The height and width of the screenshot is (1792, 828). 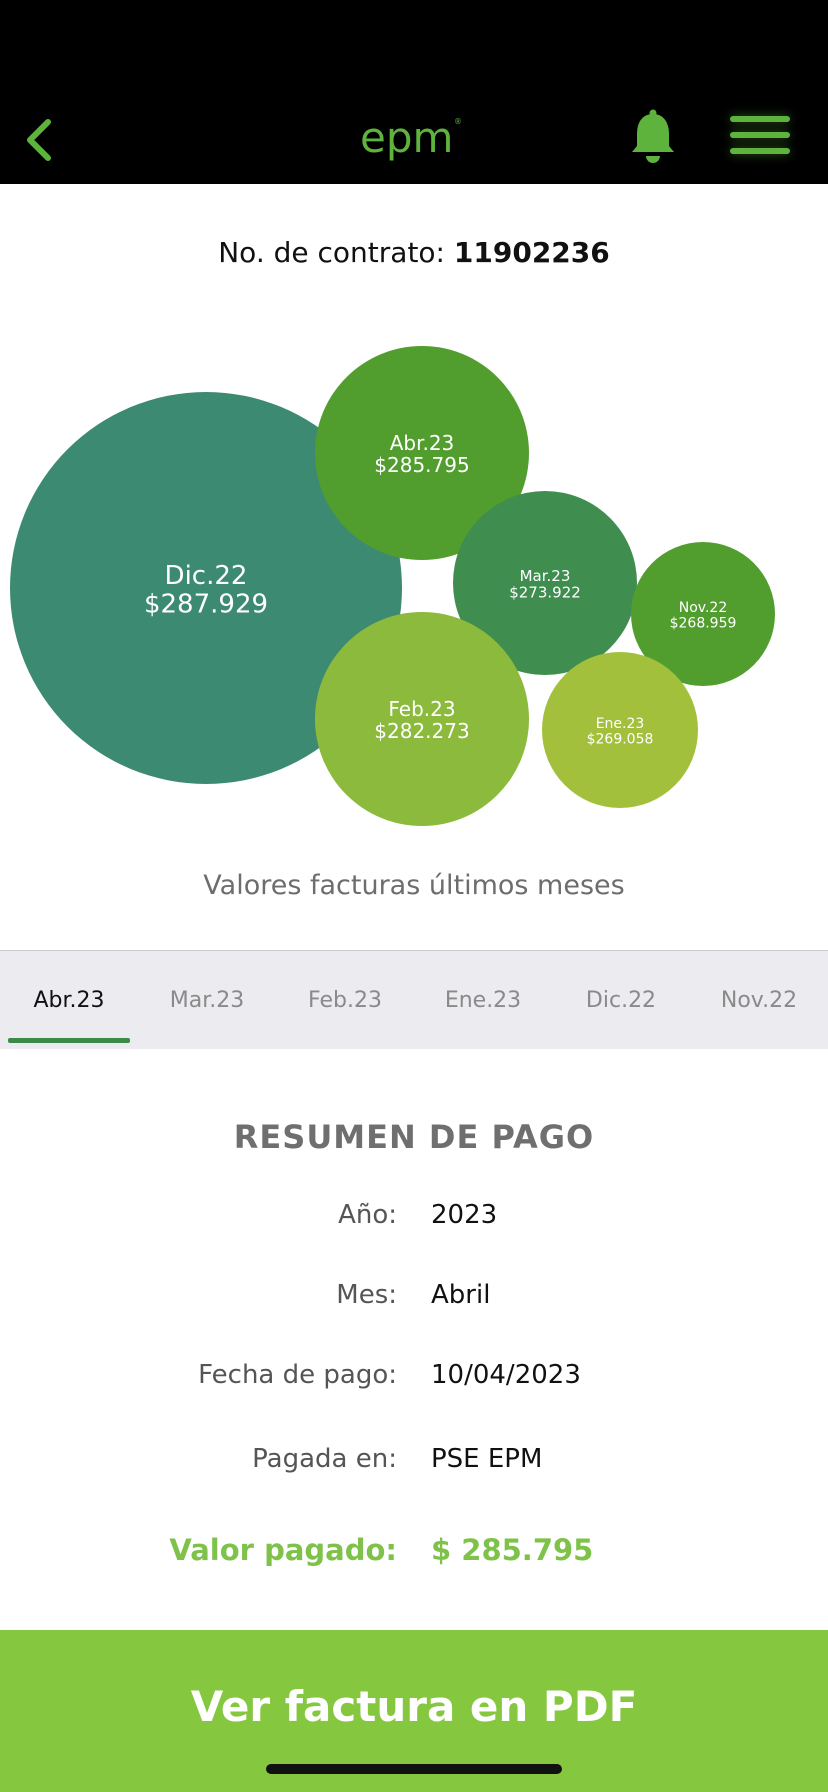 What do you see at coordinates (406, 137) in the screenshot?
I see `logo-text: epm` at bounding box center [406, 137].